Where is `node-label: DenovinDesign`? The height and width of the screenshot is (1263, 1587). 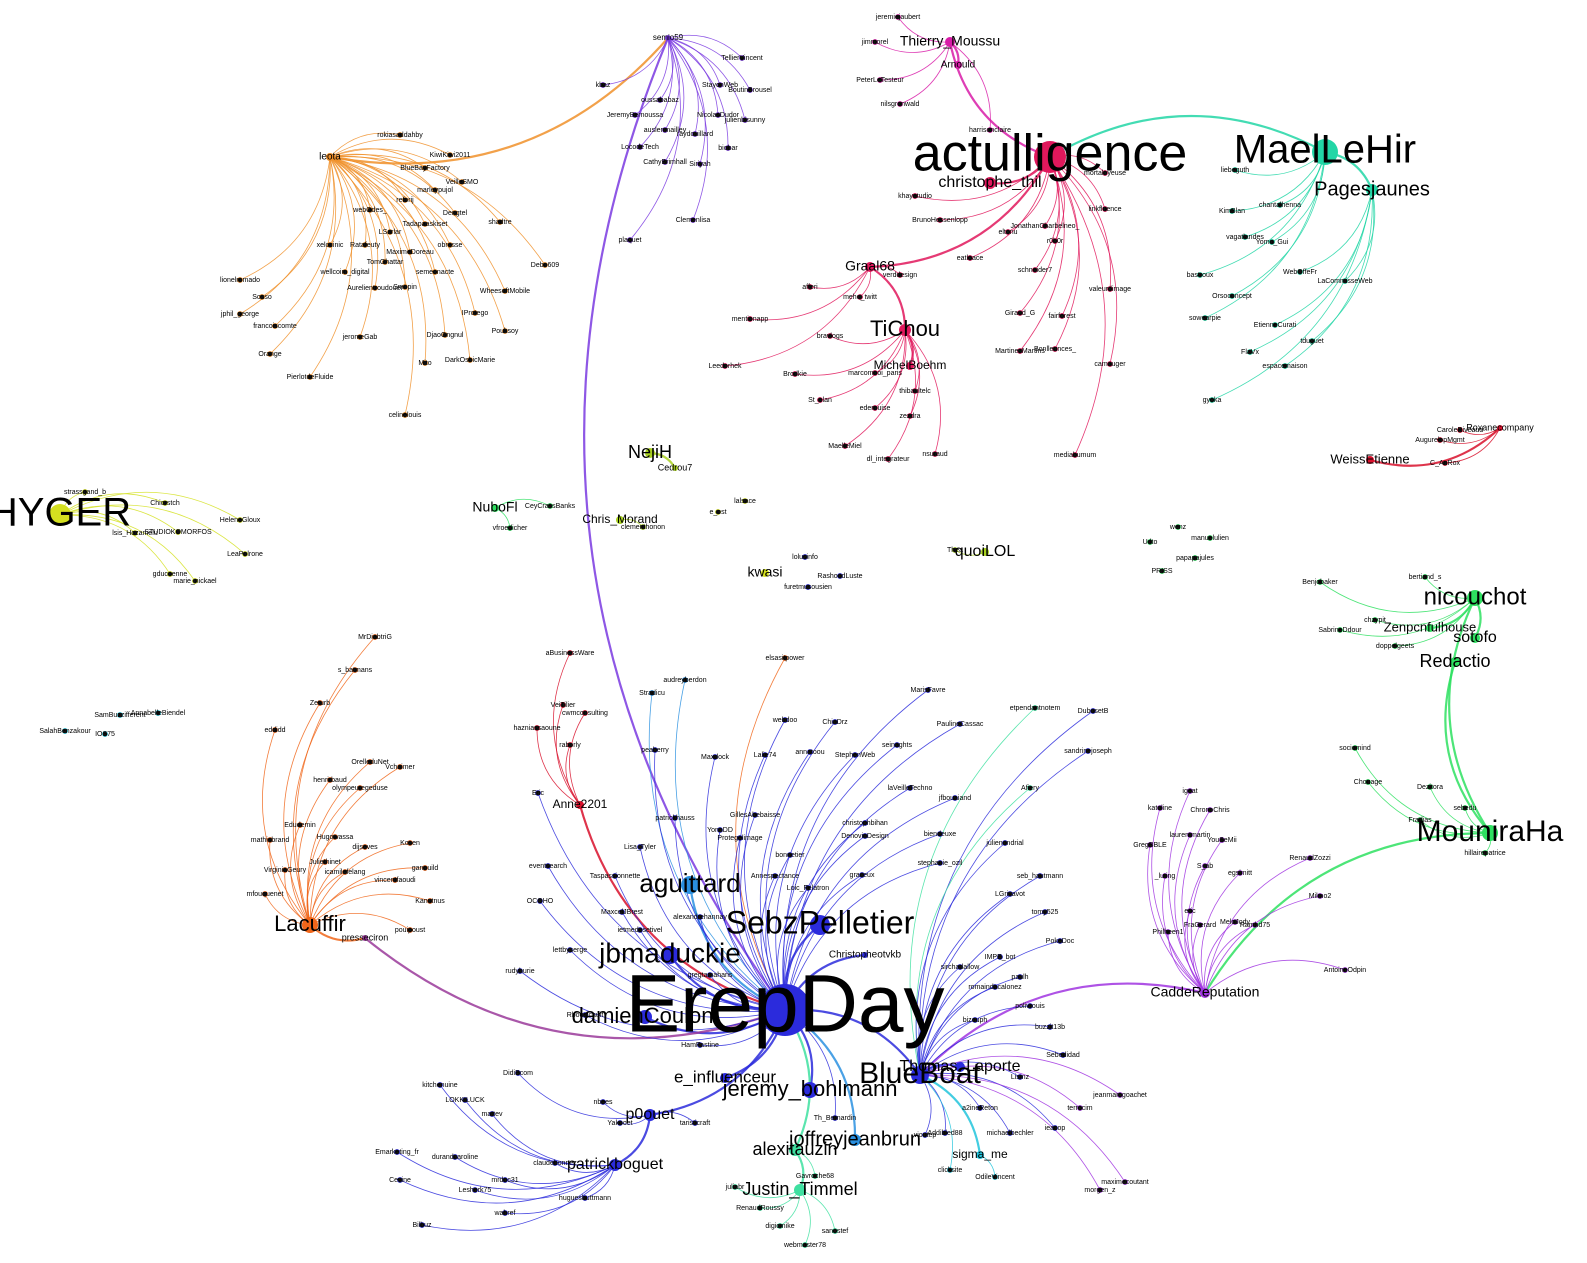 node-label: DenovinDesign is located at coordinates (865, 836).